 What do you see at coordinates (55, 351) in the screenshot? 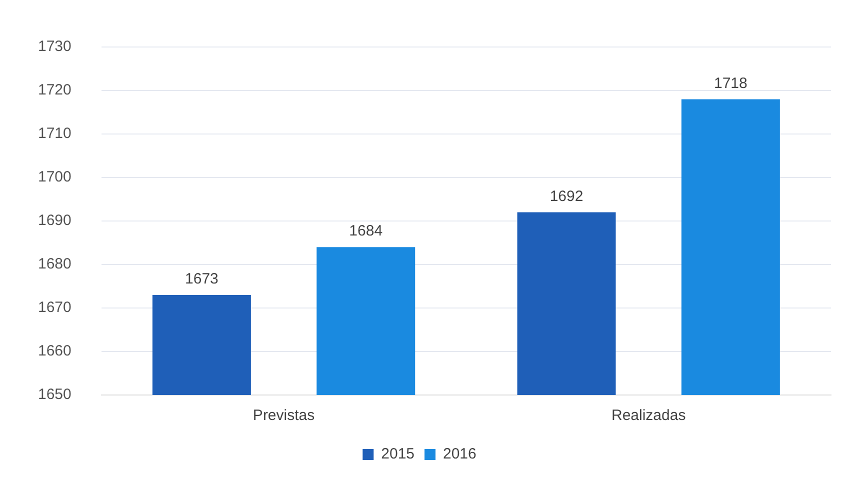
I see `y-tick-label: 1660` at bounding box center [55, 351].